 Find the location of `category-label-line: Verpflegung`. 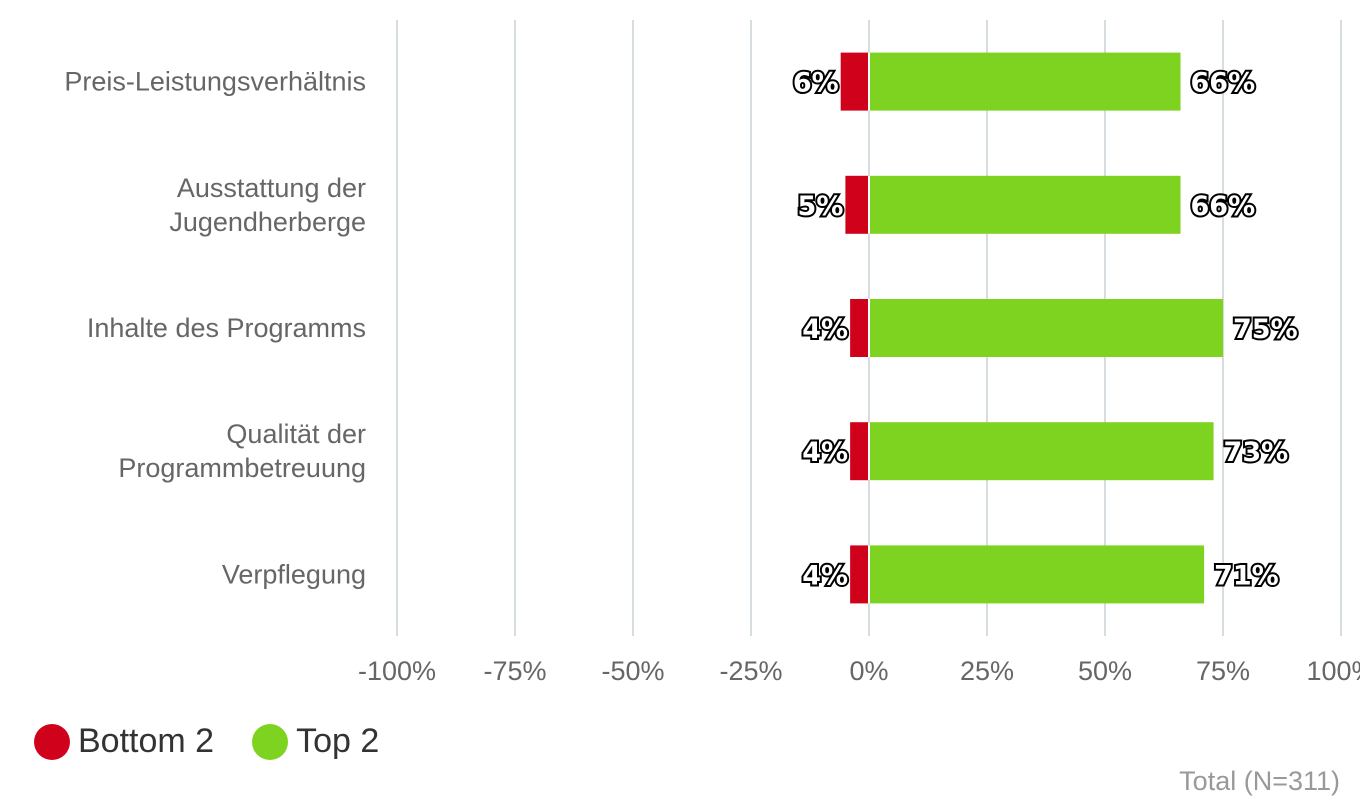

category-label-line: Verpflegung is located at coordinates (294, 574).